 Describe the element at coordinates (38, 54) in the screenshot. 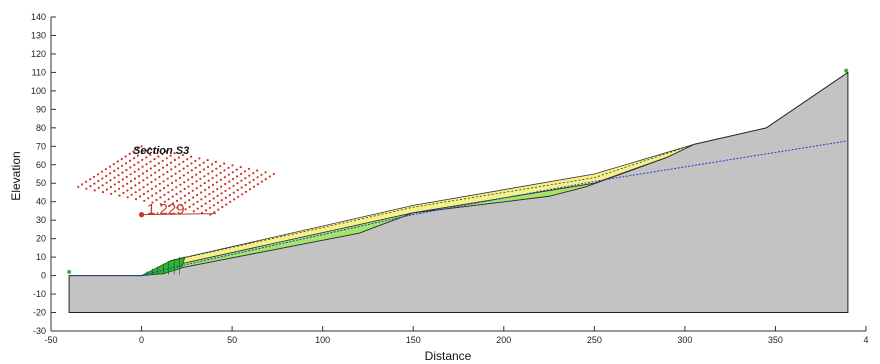

I see `y-tick-label: 120` at that location.